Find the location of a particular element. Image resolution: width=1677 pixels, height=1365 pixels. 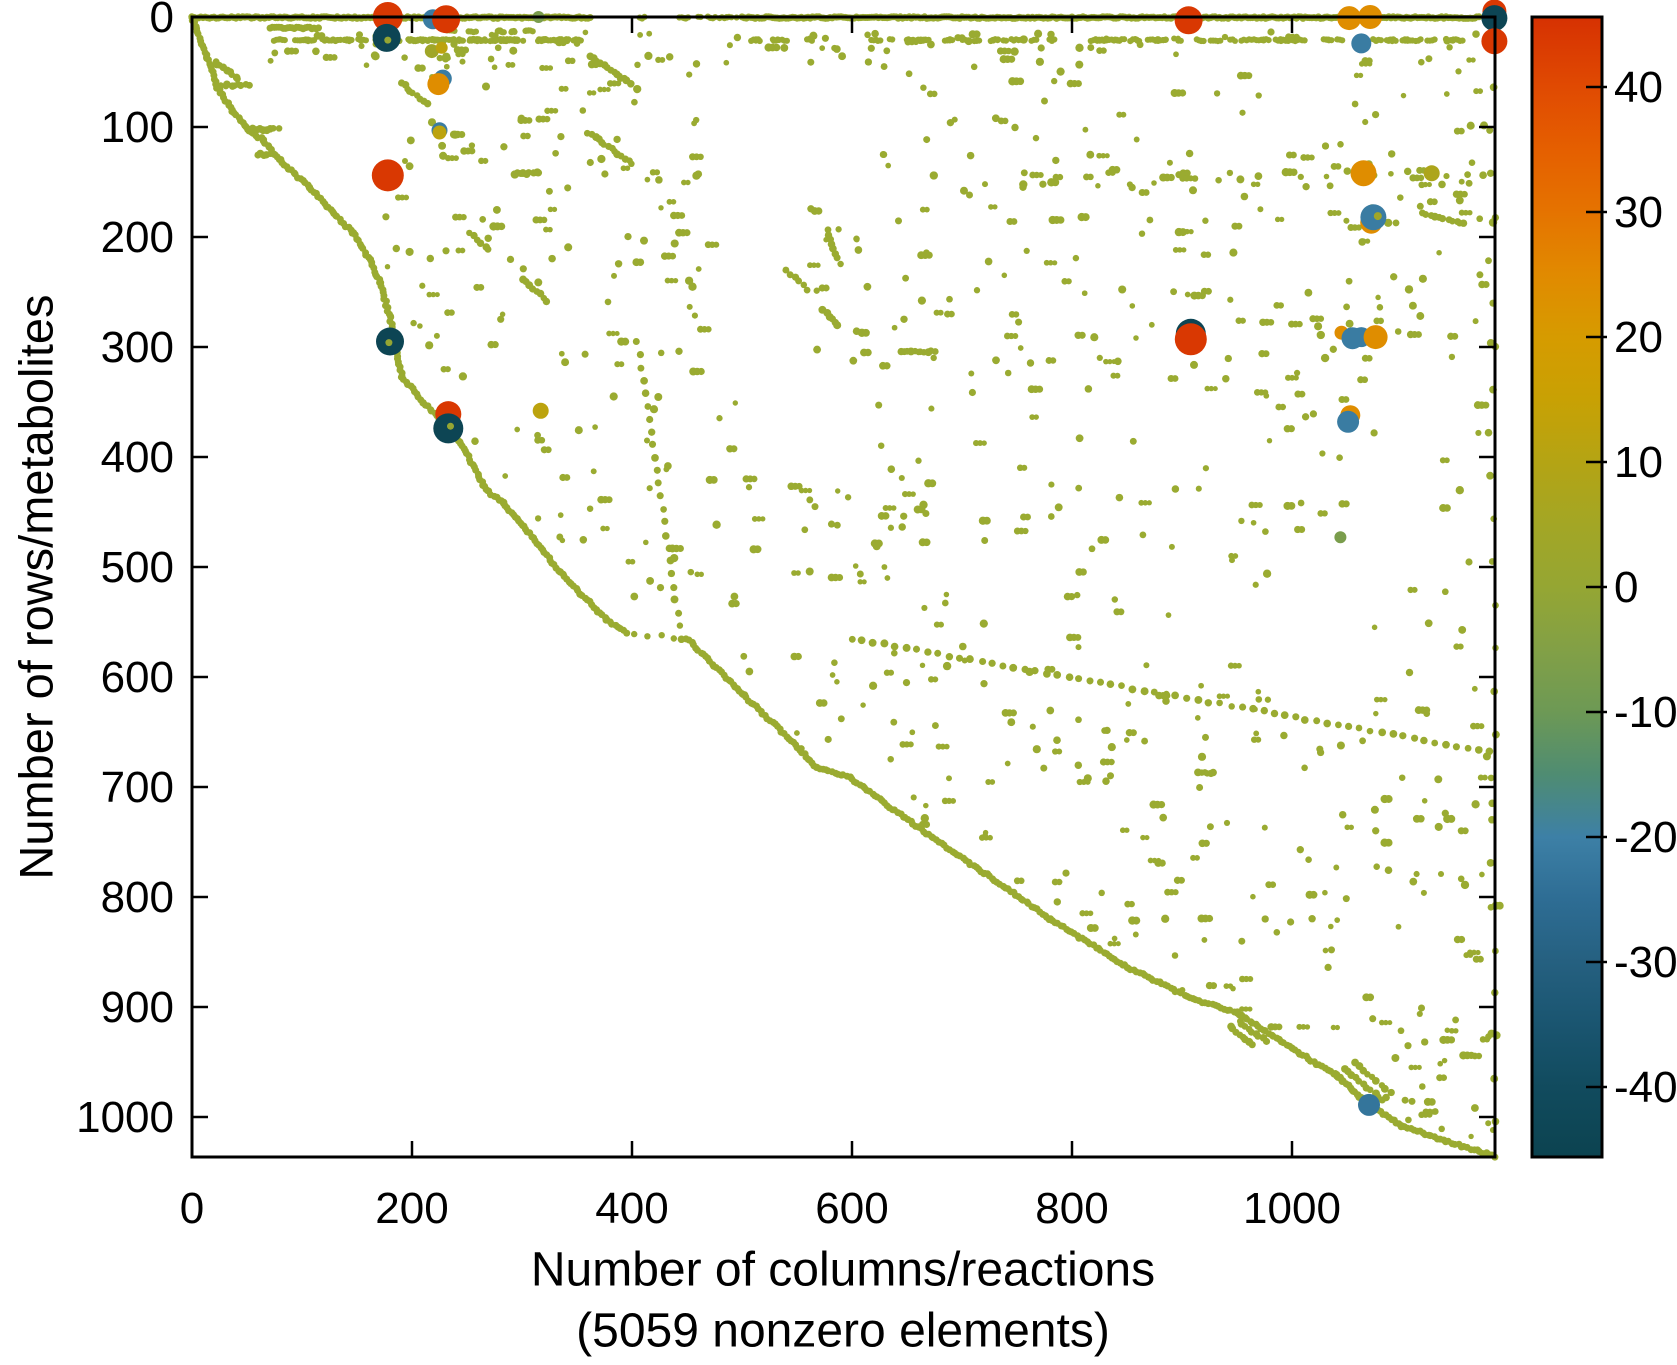

y-axis-title: Number of rows/metabolites is located at coordinates (36, 587).